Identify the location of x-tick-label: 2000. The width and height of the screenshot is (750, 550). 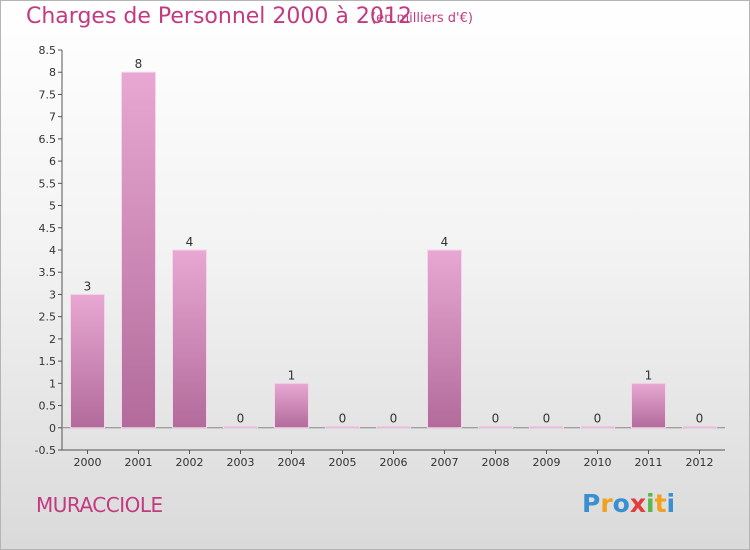
(88, 462).